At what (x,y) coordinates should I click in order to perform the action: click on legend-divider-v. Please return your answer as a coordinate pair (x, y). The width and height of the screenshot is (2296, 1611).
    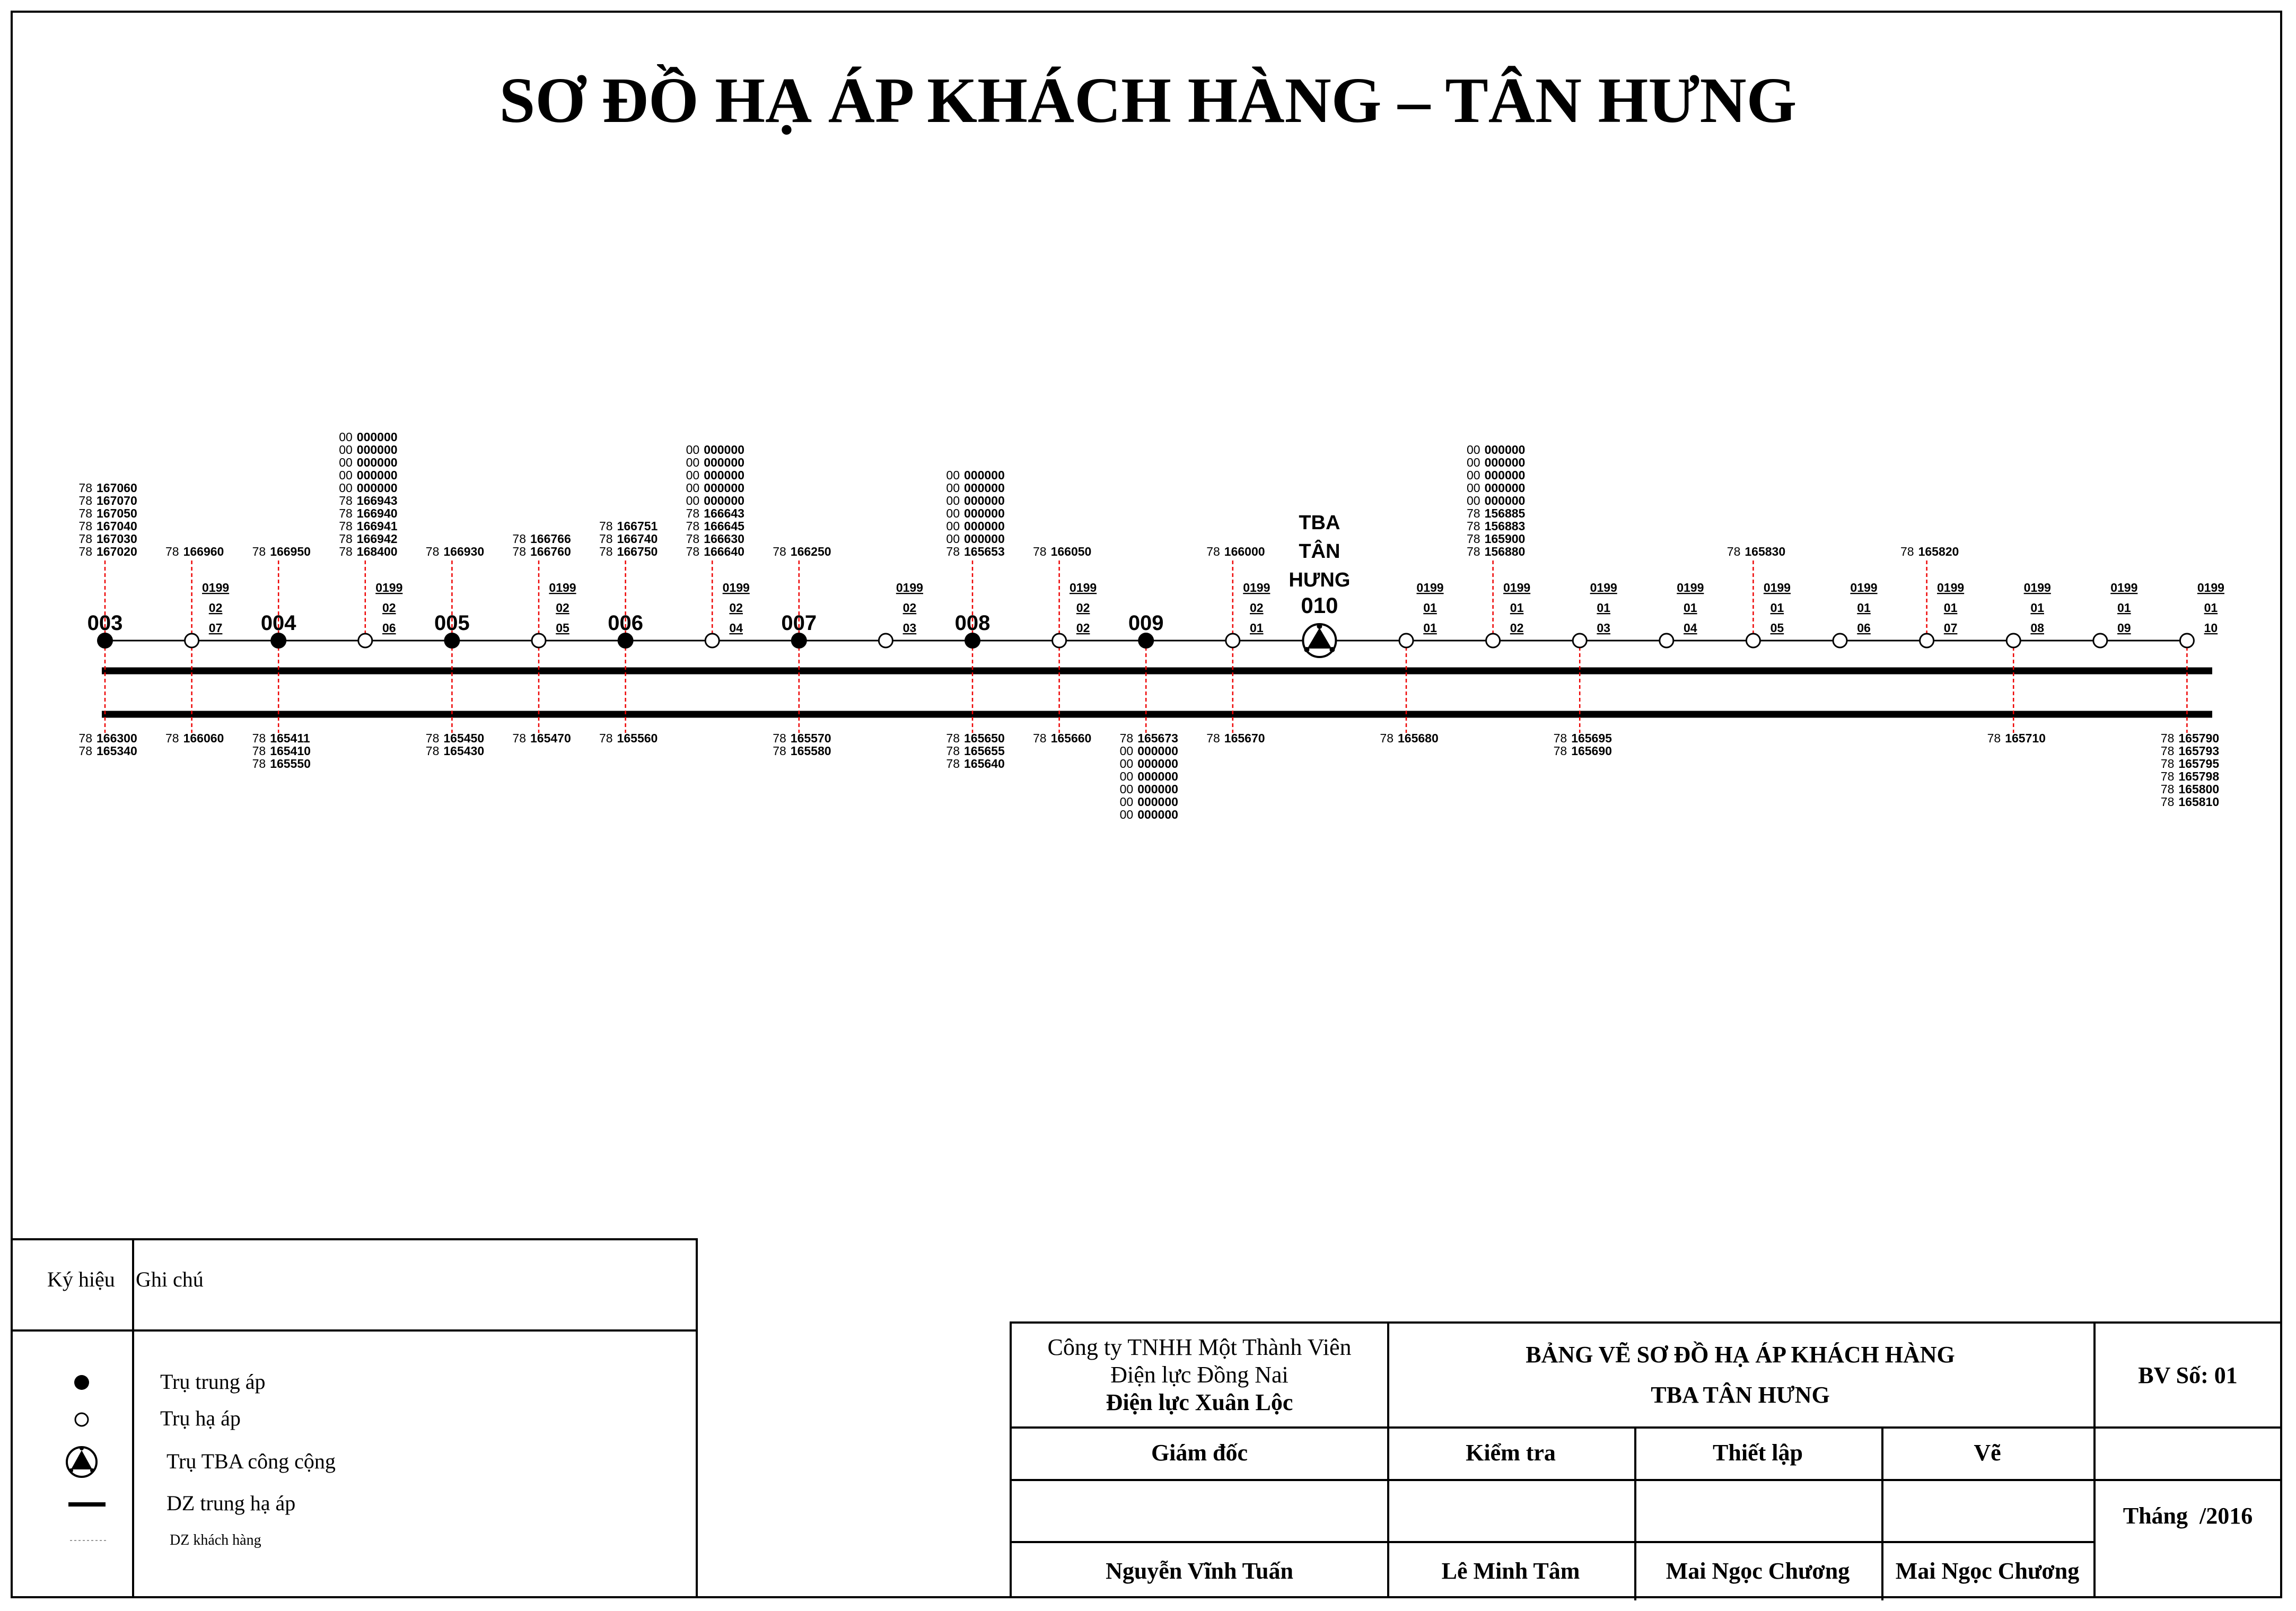
    Looking at the image, I should click on (133, 1418).